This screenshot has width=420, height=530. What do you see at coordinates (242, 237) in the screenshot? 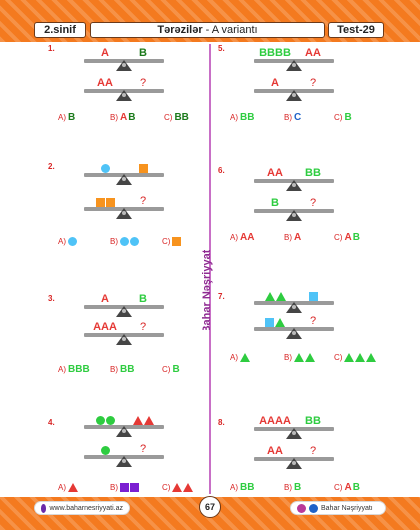
I see `option-a: A) AA` at bounding box center [242, 237].